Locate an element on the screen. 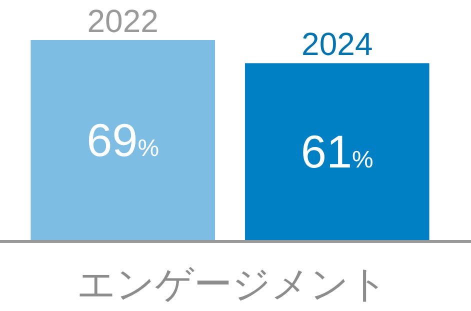 This screenshot has height=311, width=471. x-axis-title: エンゲージメント is located at coordinates (232, 285).